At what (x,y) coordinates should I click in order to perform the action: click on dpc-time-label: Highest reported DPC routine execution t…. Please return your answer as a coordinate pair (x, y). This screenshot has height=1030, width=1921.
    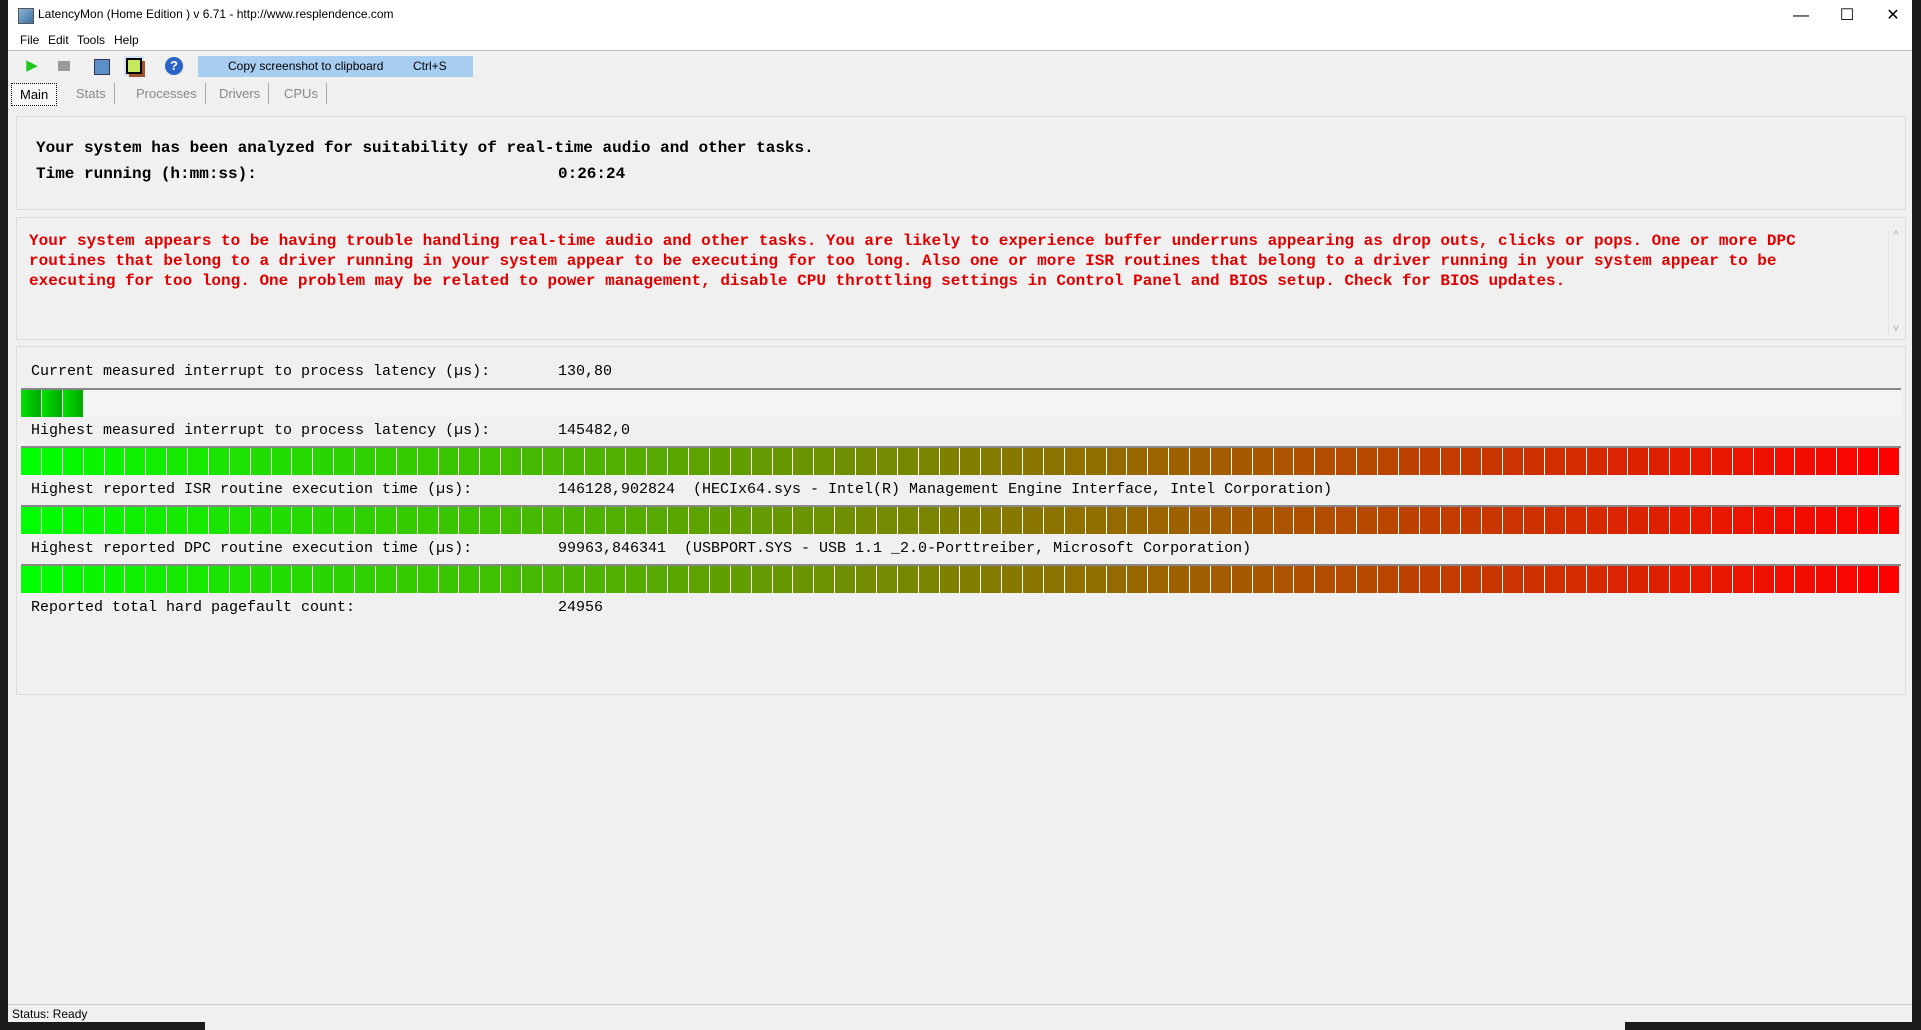
    Looking at the image, I should click on (252, 548).